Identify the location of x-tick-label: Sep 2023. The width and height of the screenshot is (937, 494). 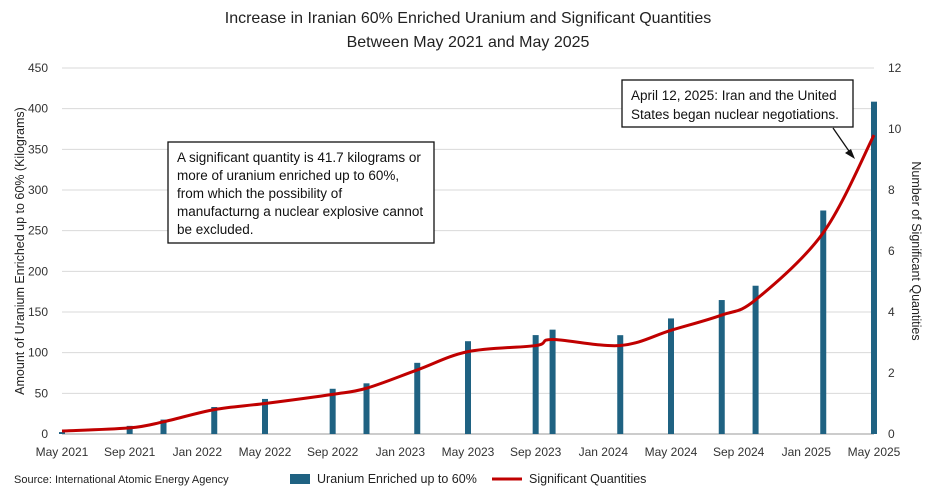
(536, 452).